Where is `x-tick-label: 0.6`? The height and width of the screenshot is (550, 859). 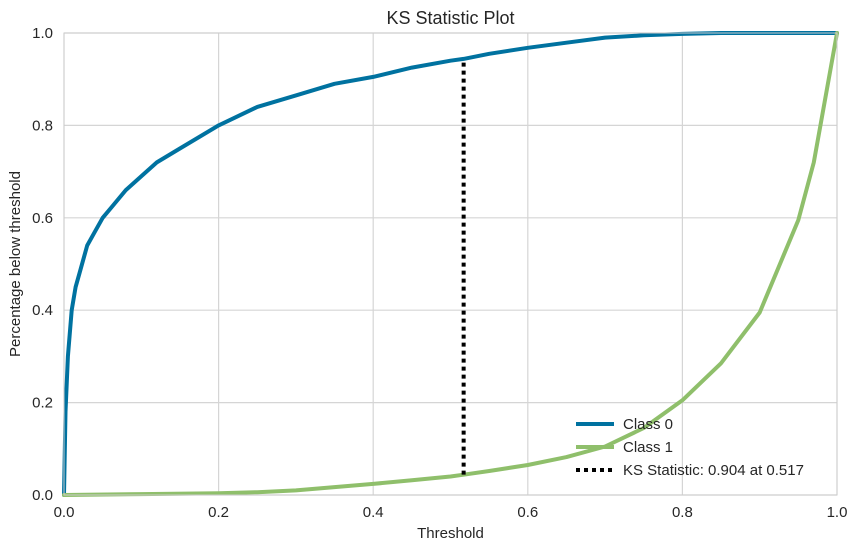
x-tick-label: 0.6 is located at coordinates (527, 512).